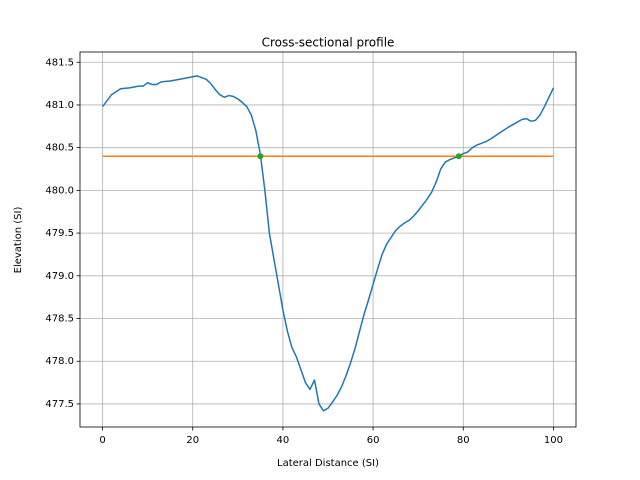  Describe the element at coordinates (59, 233) in the screenshot. I see `y-tick-label: 479.5` at that location.